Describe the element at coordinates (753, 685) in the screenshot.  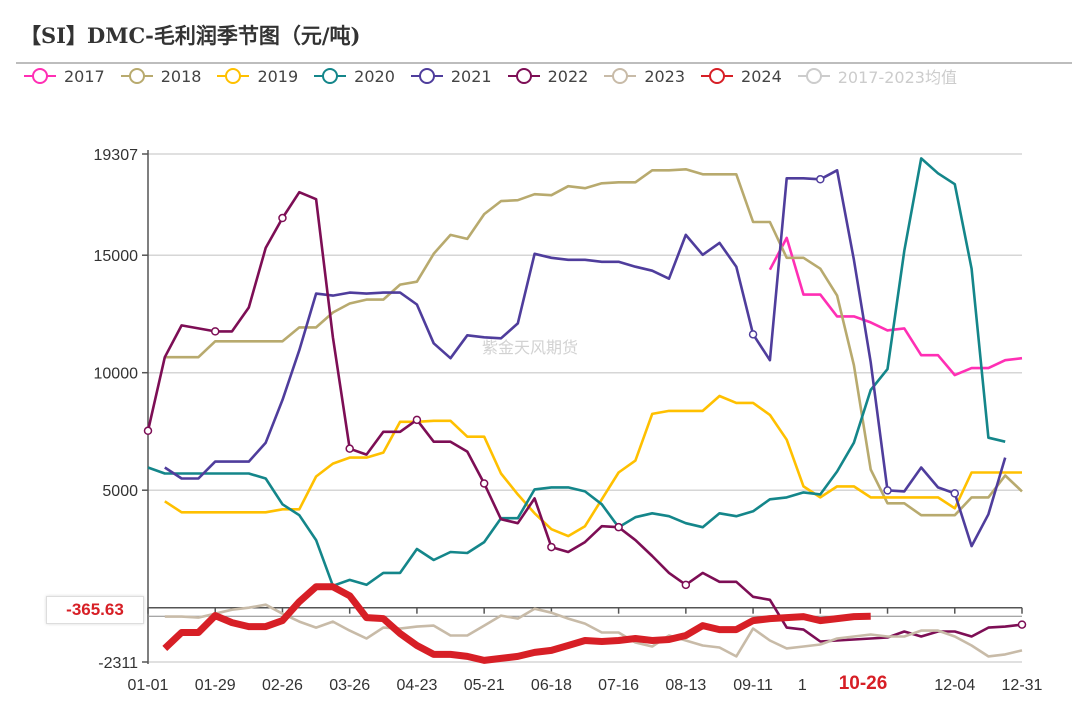
I see `x-tick-label: 09-11` at that location.